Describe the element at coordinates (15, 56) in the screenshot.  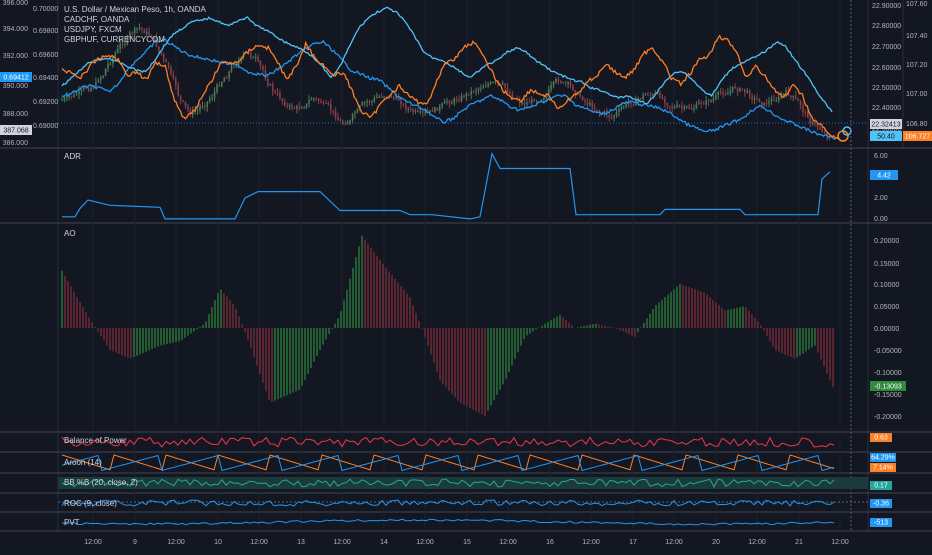
I see `left-outer-tick: 392.000` at that location.